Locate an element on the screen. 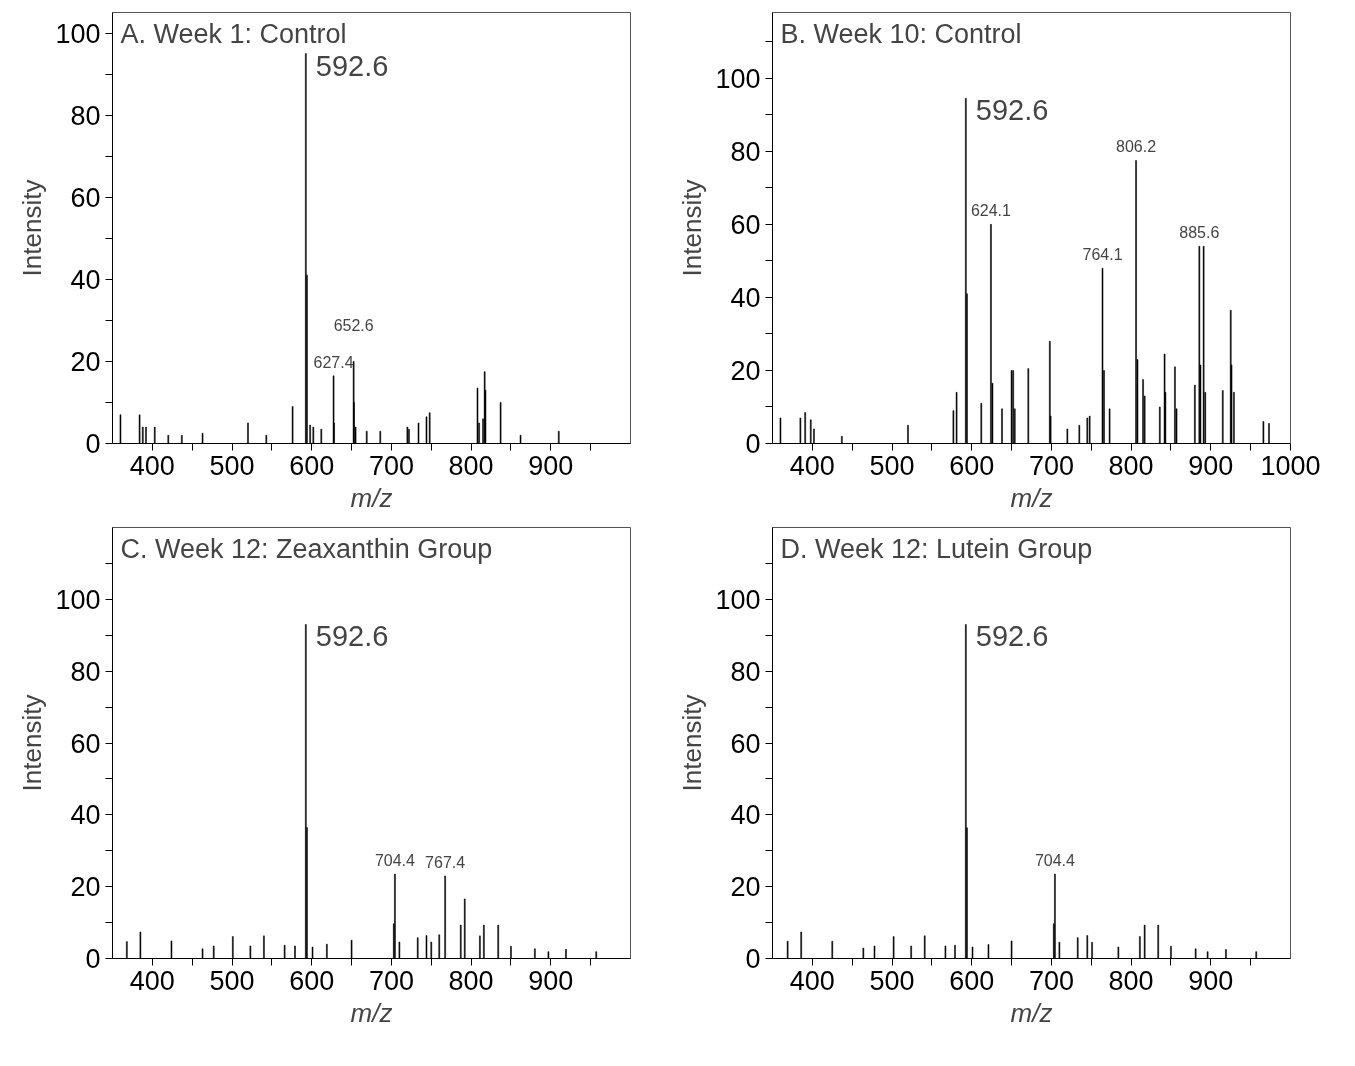  chart-title: C. Week 12: Zeaxanthin Group is located at coordinates (306, 548).